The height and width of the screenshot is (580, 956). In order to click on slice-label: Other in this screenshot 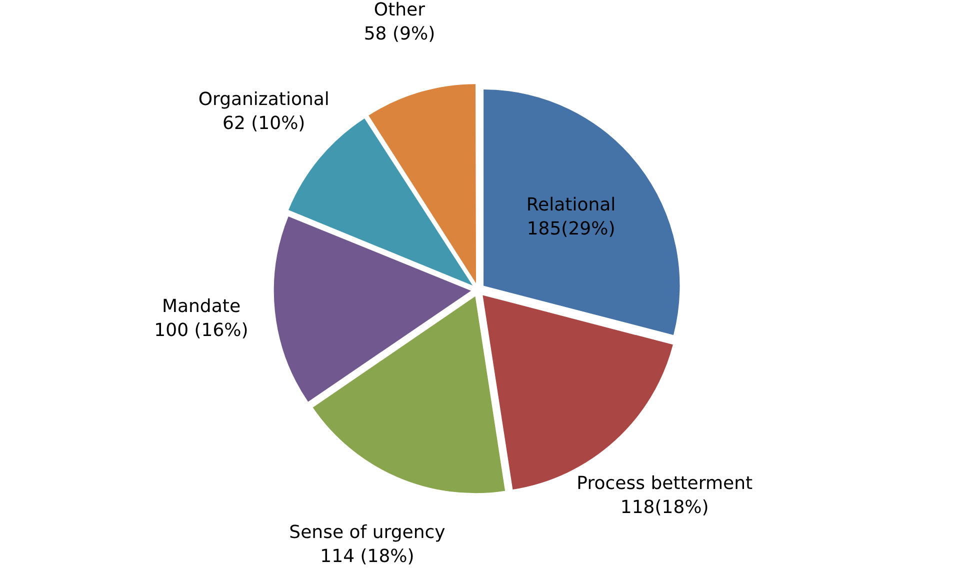, I will do `click(400, 10)`.